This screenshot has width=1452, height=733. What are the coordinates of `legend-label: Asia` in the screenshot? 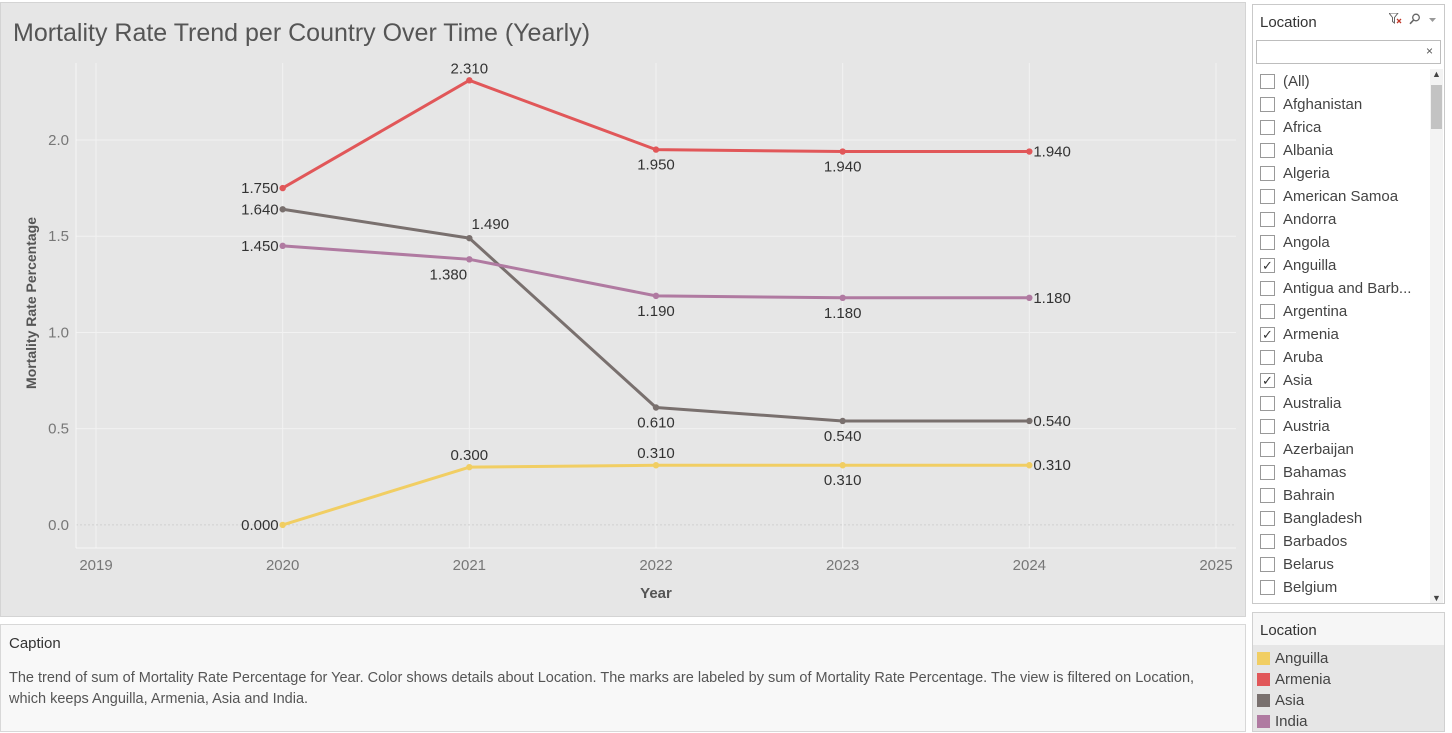 It's located at (1290, 700).